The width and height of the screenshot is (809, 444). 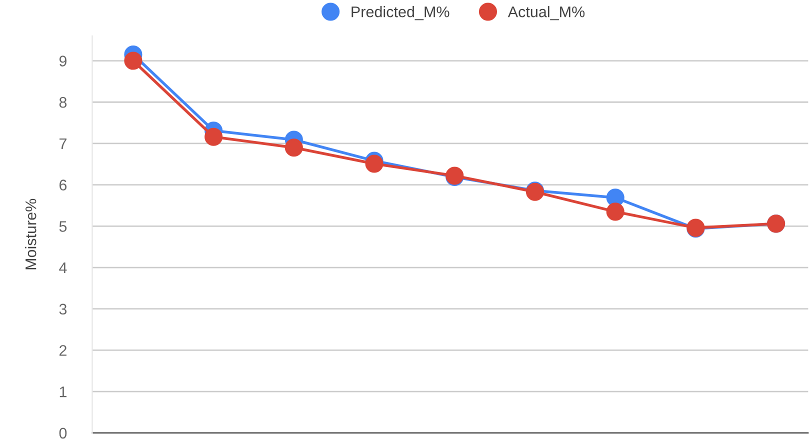 What do you see at coordinates (30, 234) in the screenshot?
I see `y-axis-title: Moisture%` at bounding box center [30, 234].